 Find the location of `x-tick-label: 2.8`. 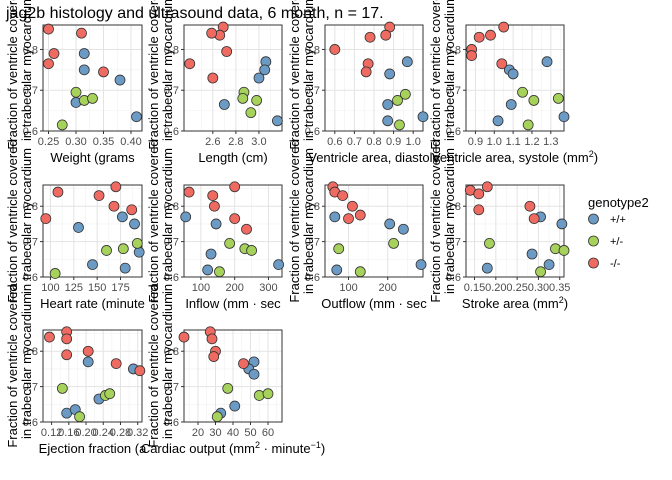

x-tick-label: 2.8 is located at coordinates (235, 142).